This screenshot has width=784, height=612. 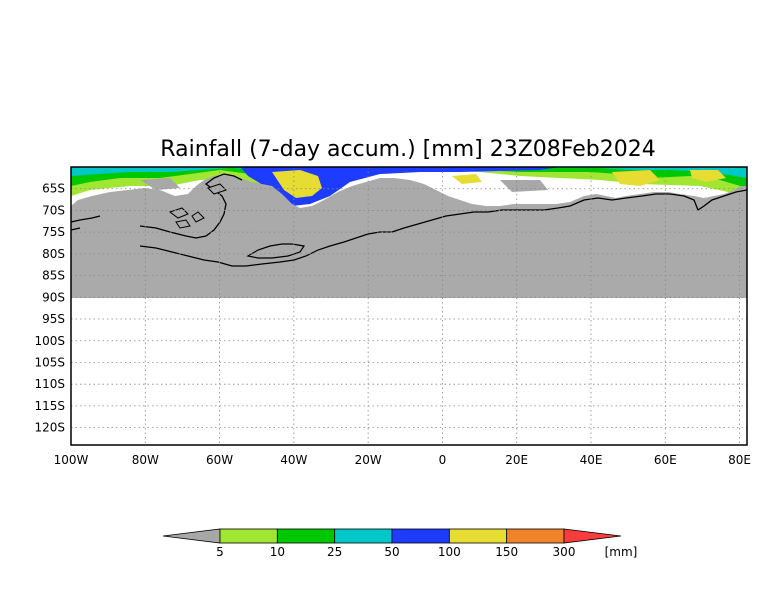 I want to click on lat-tick-label: 70S, so click(x=53, y=210).